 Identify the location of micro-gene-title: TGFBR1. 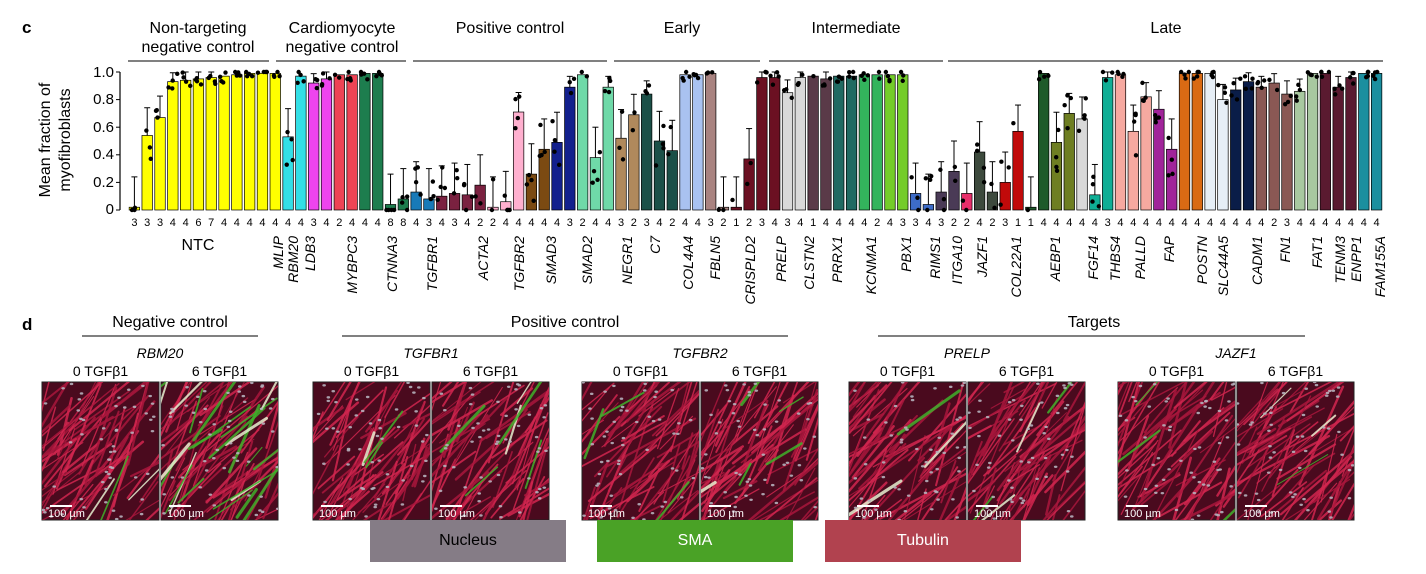
(430, 353).